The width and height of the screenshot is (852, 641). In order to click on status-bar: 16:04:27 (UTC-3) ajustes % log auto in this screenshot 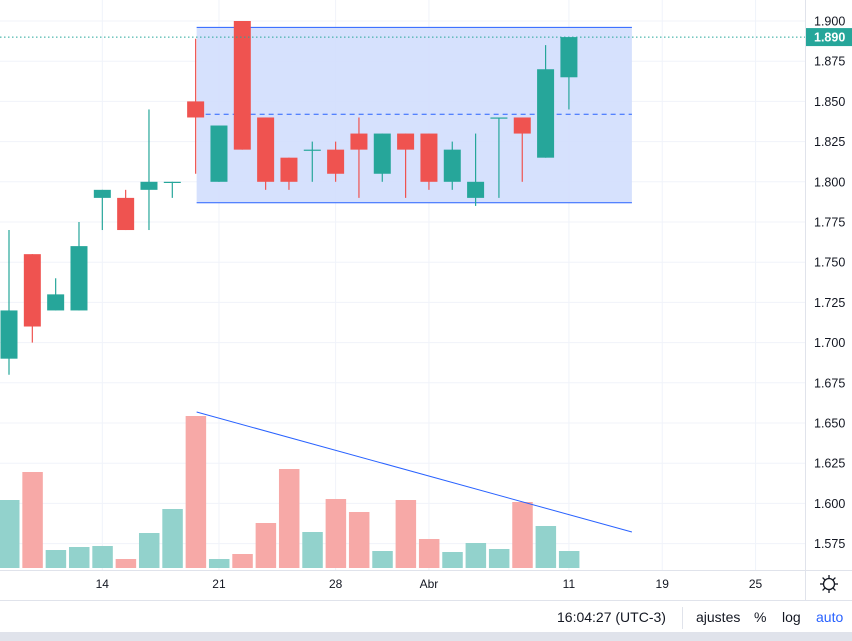, I will do `click(426, 616)`.